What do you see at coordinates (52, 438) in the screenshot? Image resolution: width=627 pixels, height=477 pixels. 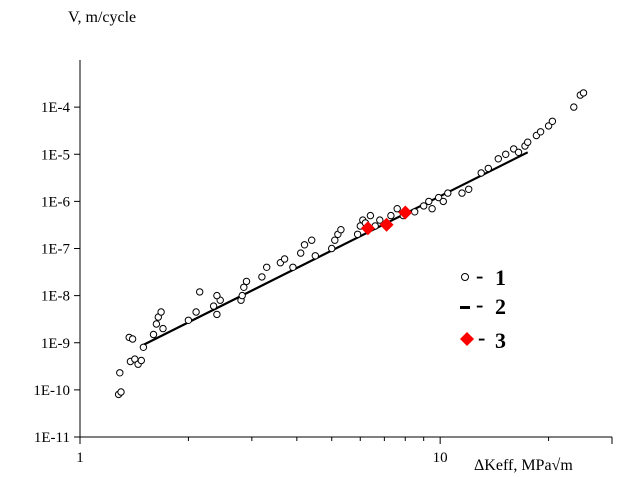 I see `y-tick-label: 1E-11` at bounding box center [52, 438].